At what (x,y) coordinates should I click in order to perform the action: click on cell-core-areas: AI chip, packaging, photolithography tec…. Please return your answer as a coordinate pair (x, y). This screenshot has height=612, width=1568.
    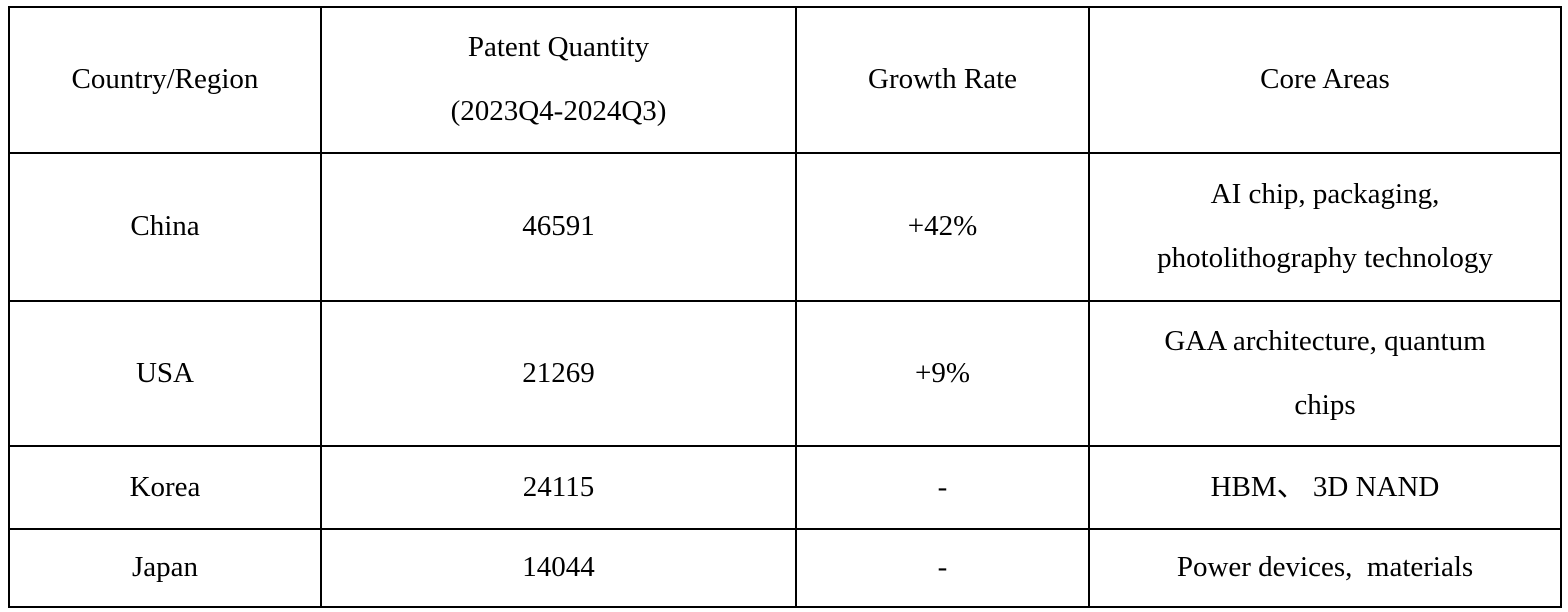
    Looking at the image, I should click on (1325, 227).